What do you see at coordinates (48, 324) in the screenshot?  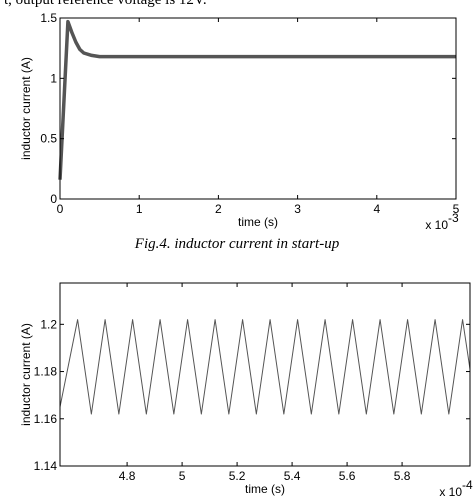 I see `y-tick-label: 1.2` at bounding box center [48, 324].